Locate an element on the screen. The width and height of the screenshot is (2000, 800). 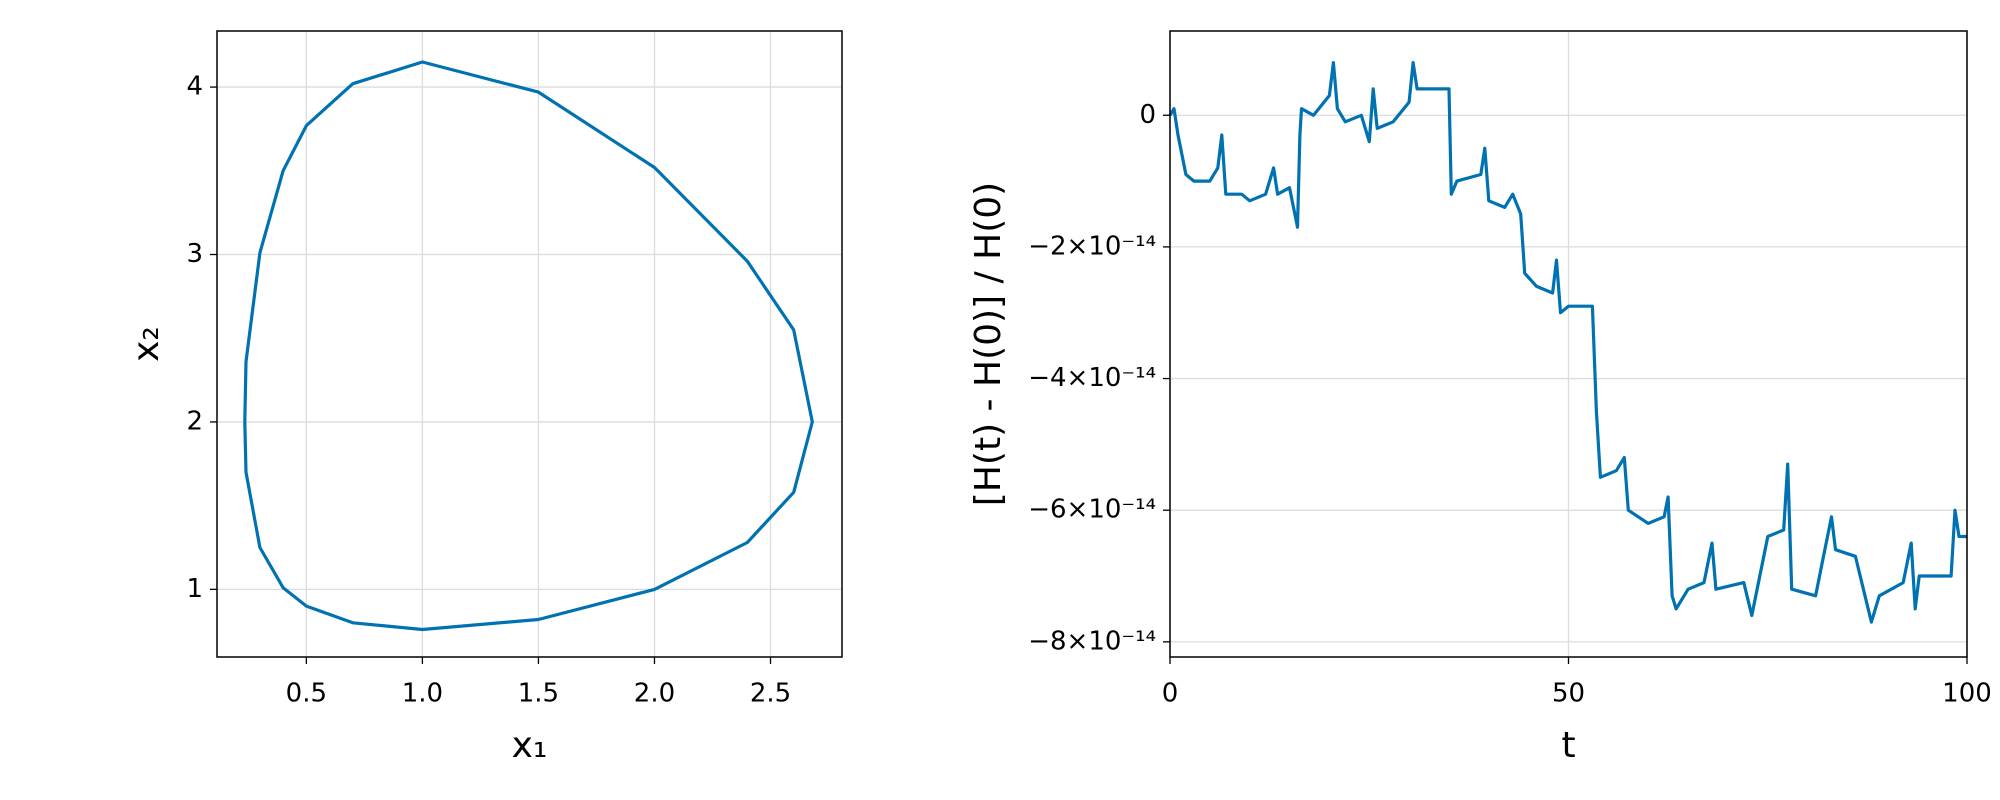
y-tick-label: 1 is located at coordinates (194, 589).